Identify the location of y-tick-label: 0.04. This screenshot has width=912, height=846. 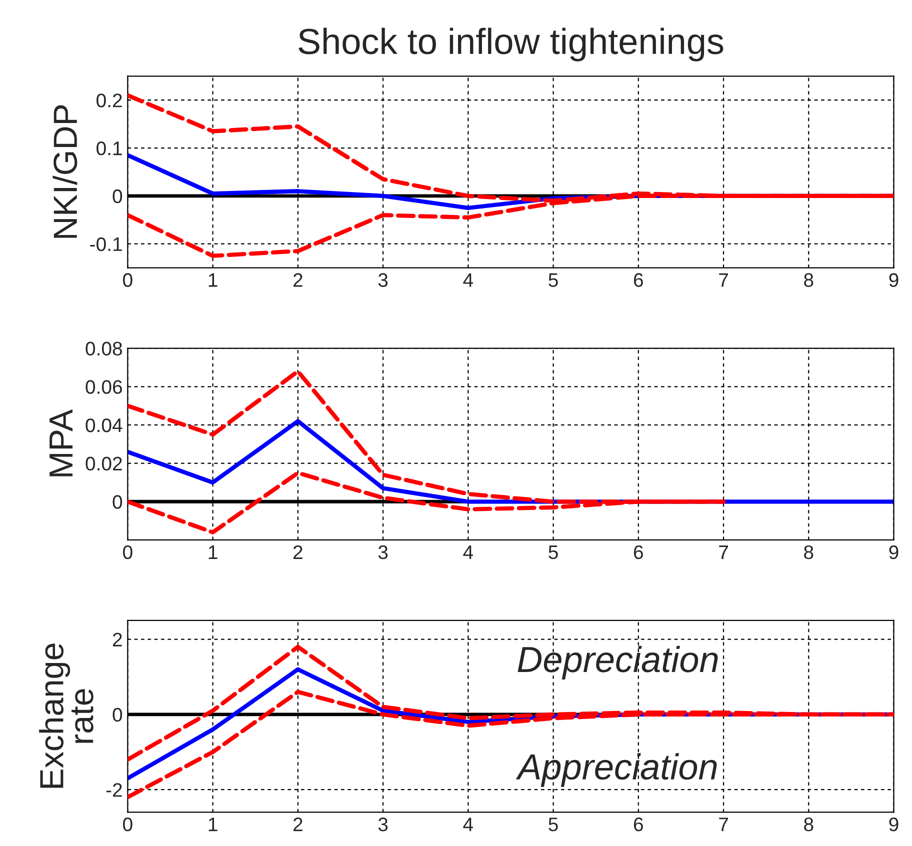
(104, 425).